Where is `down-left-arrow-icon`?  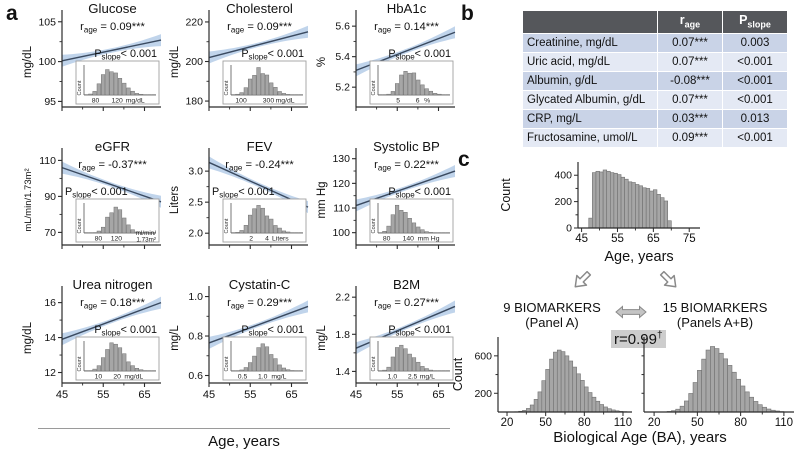 down-left-arrow-icon is located at coordinates (583, 279).